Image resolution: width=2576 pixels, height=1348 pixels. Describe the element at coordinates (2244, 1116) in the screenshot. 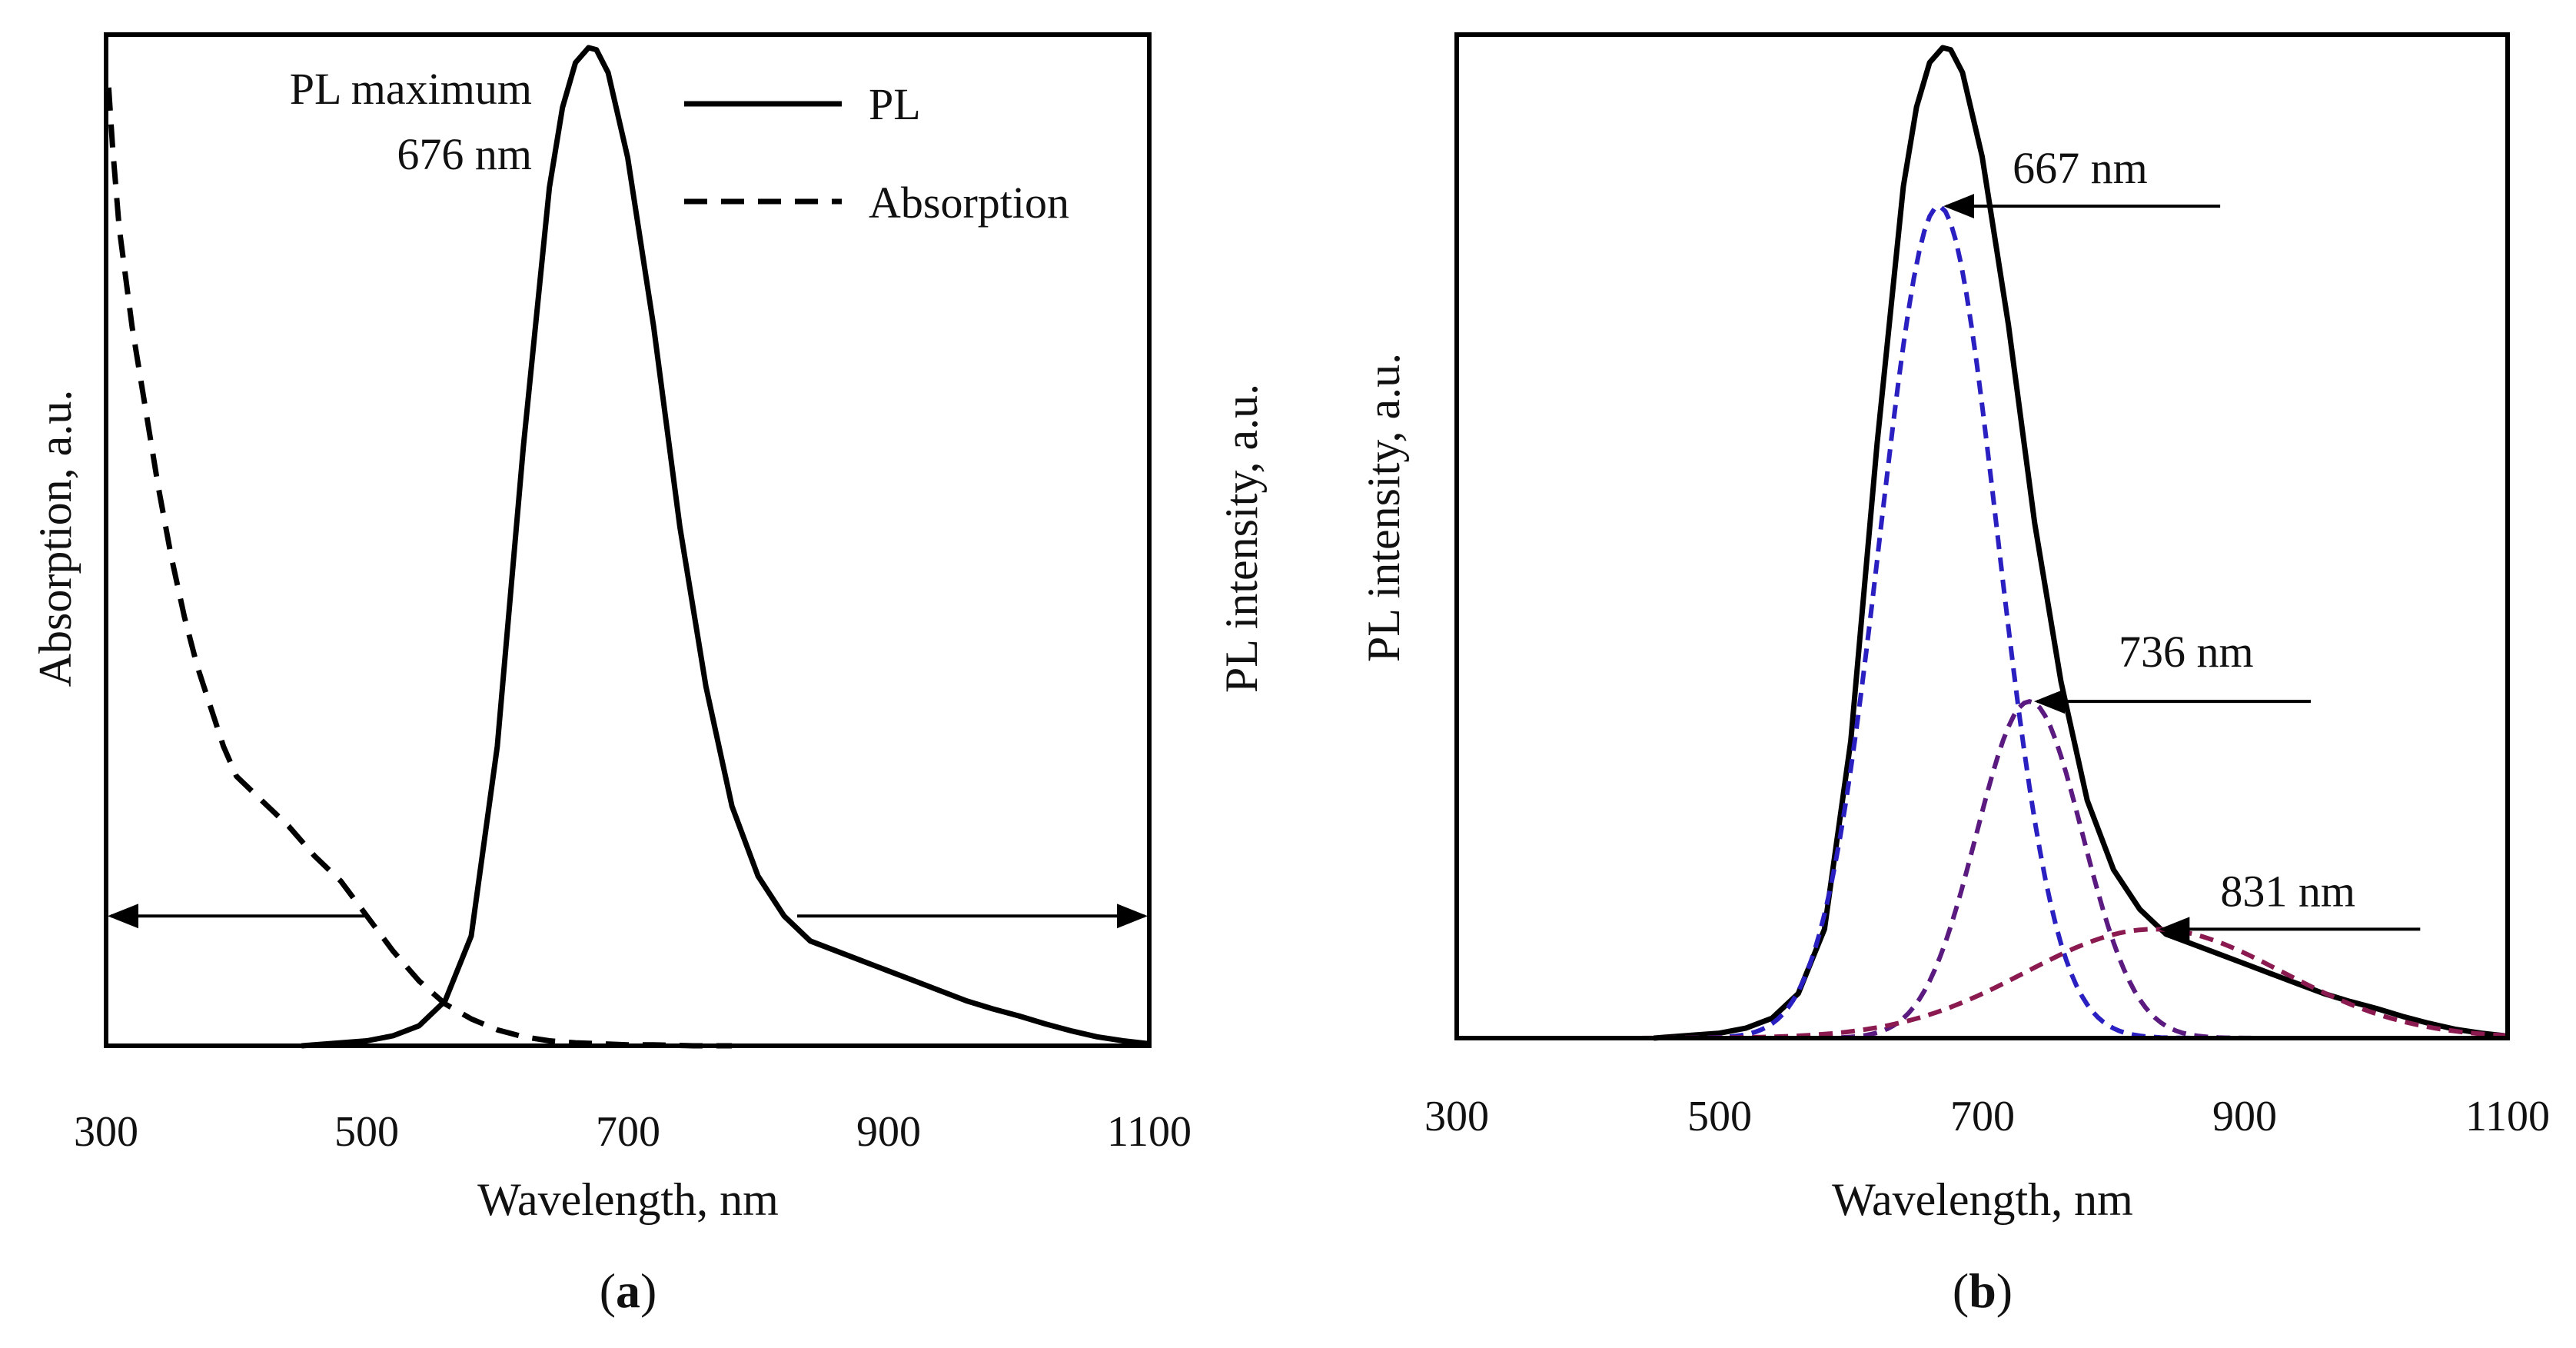

I see `panel-b-x-tick-900: 900` at that location.